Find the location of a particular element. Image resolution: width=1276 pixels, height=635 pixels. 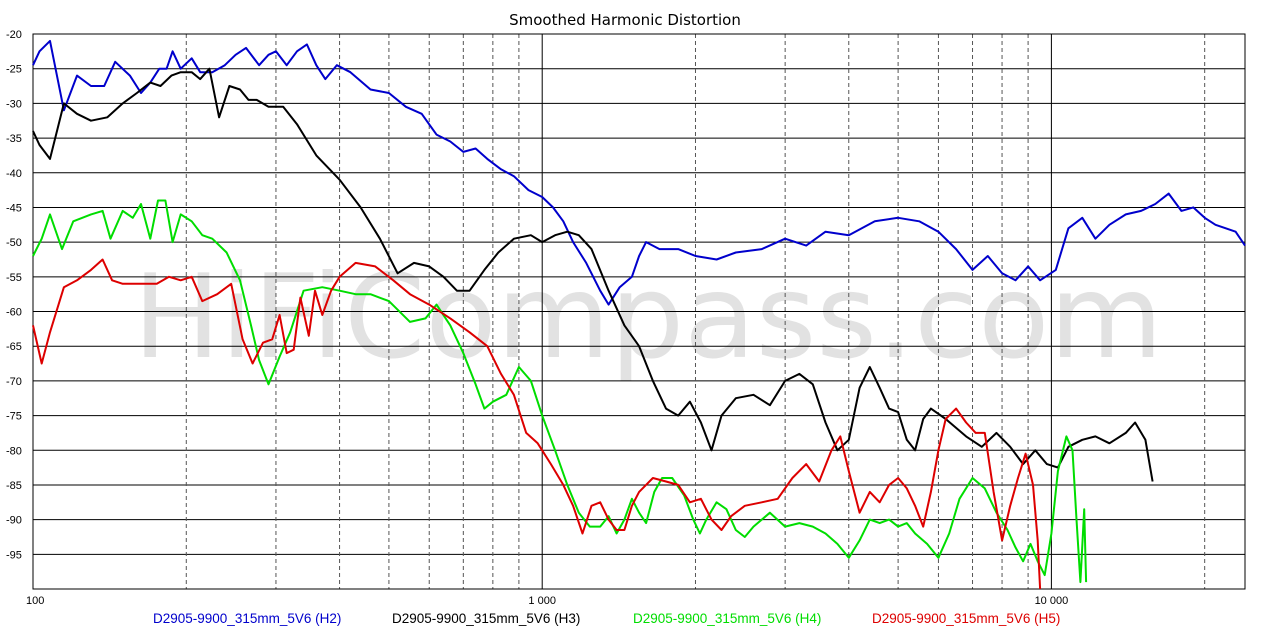

x-tick-label: 1 000 is located at coordinates (542, 601).